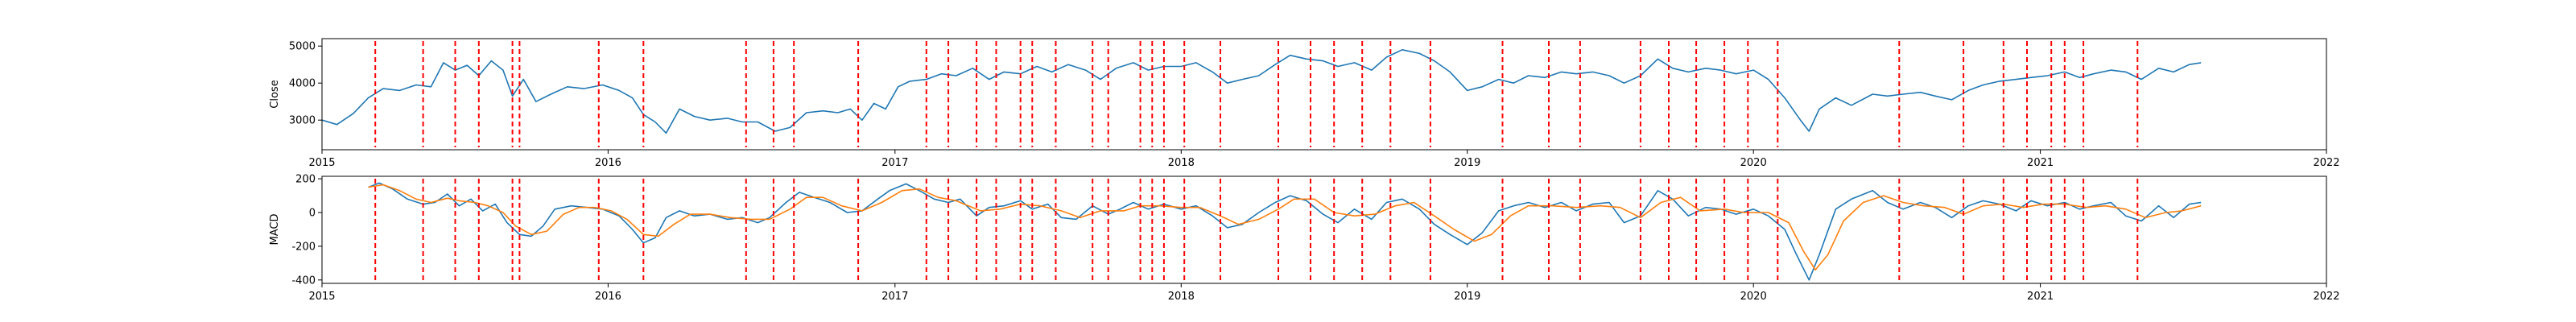  What do you see at coordinates (302, 47) in the screenshot?
I see `y-tick-label: 5000` at bounding box center [302, 47].